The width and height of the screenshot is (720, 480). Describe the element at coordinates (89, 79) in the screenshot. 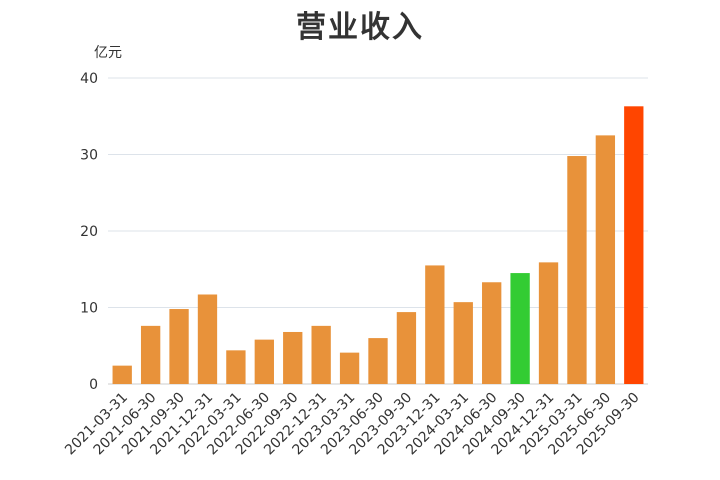

I see `y-tick-label: 40` at that location.